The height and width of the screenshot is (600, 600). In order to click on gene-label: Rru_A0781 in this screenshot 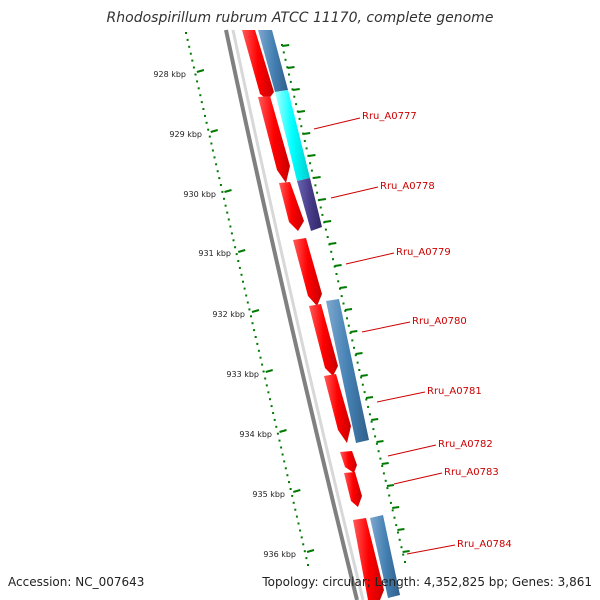, I will do `click(454, 391)`.